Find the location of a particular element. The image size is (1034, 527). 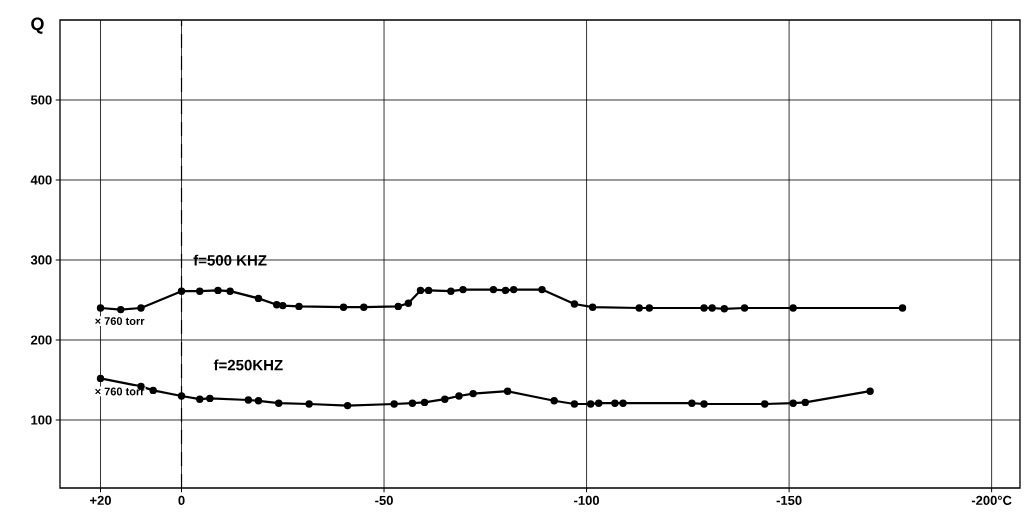

y-axis-title: Q is located at coordinates (37, 25).